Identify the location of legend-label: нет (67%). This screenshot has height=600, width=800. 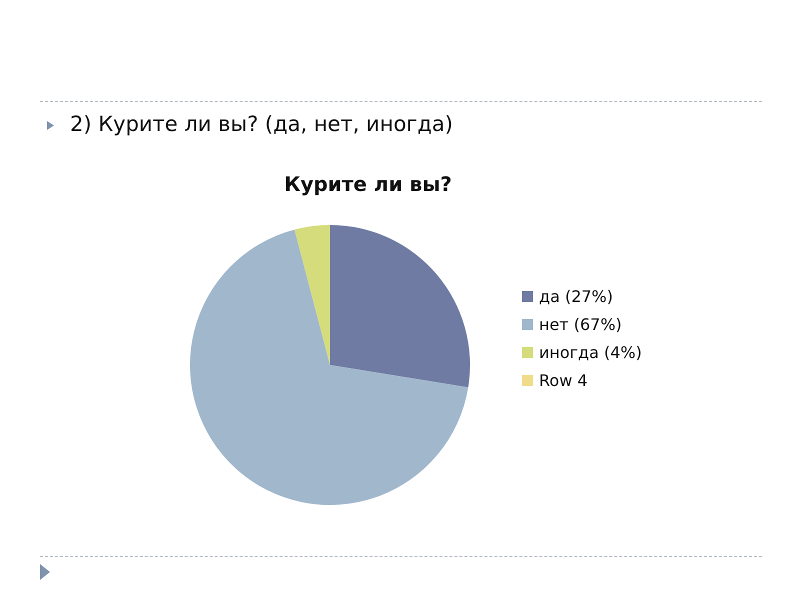
(580, 324).